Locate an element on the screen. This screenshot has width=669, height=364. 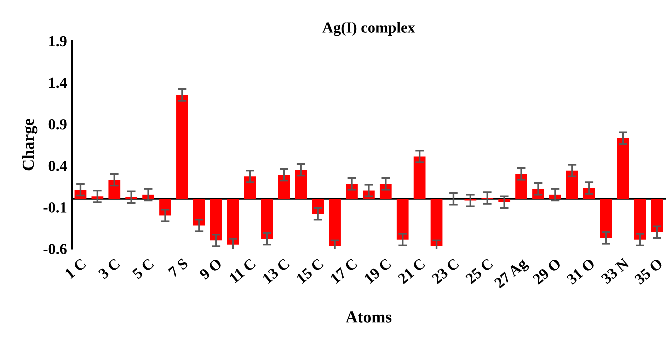
y-tick-label: -0.6 is located at coordinates (55, 249).